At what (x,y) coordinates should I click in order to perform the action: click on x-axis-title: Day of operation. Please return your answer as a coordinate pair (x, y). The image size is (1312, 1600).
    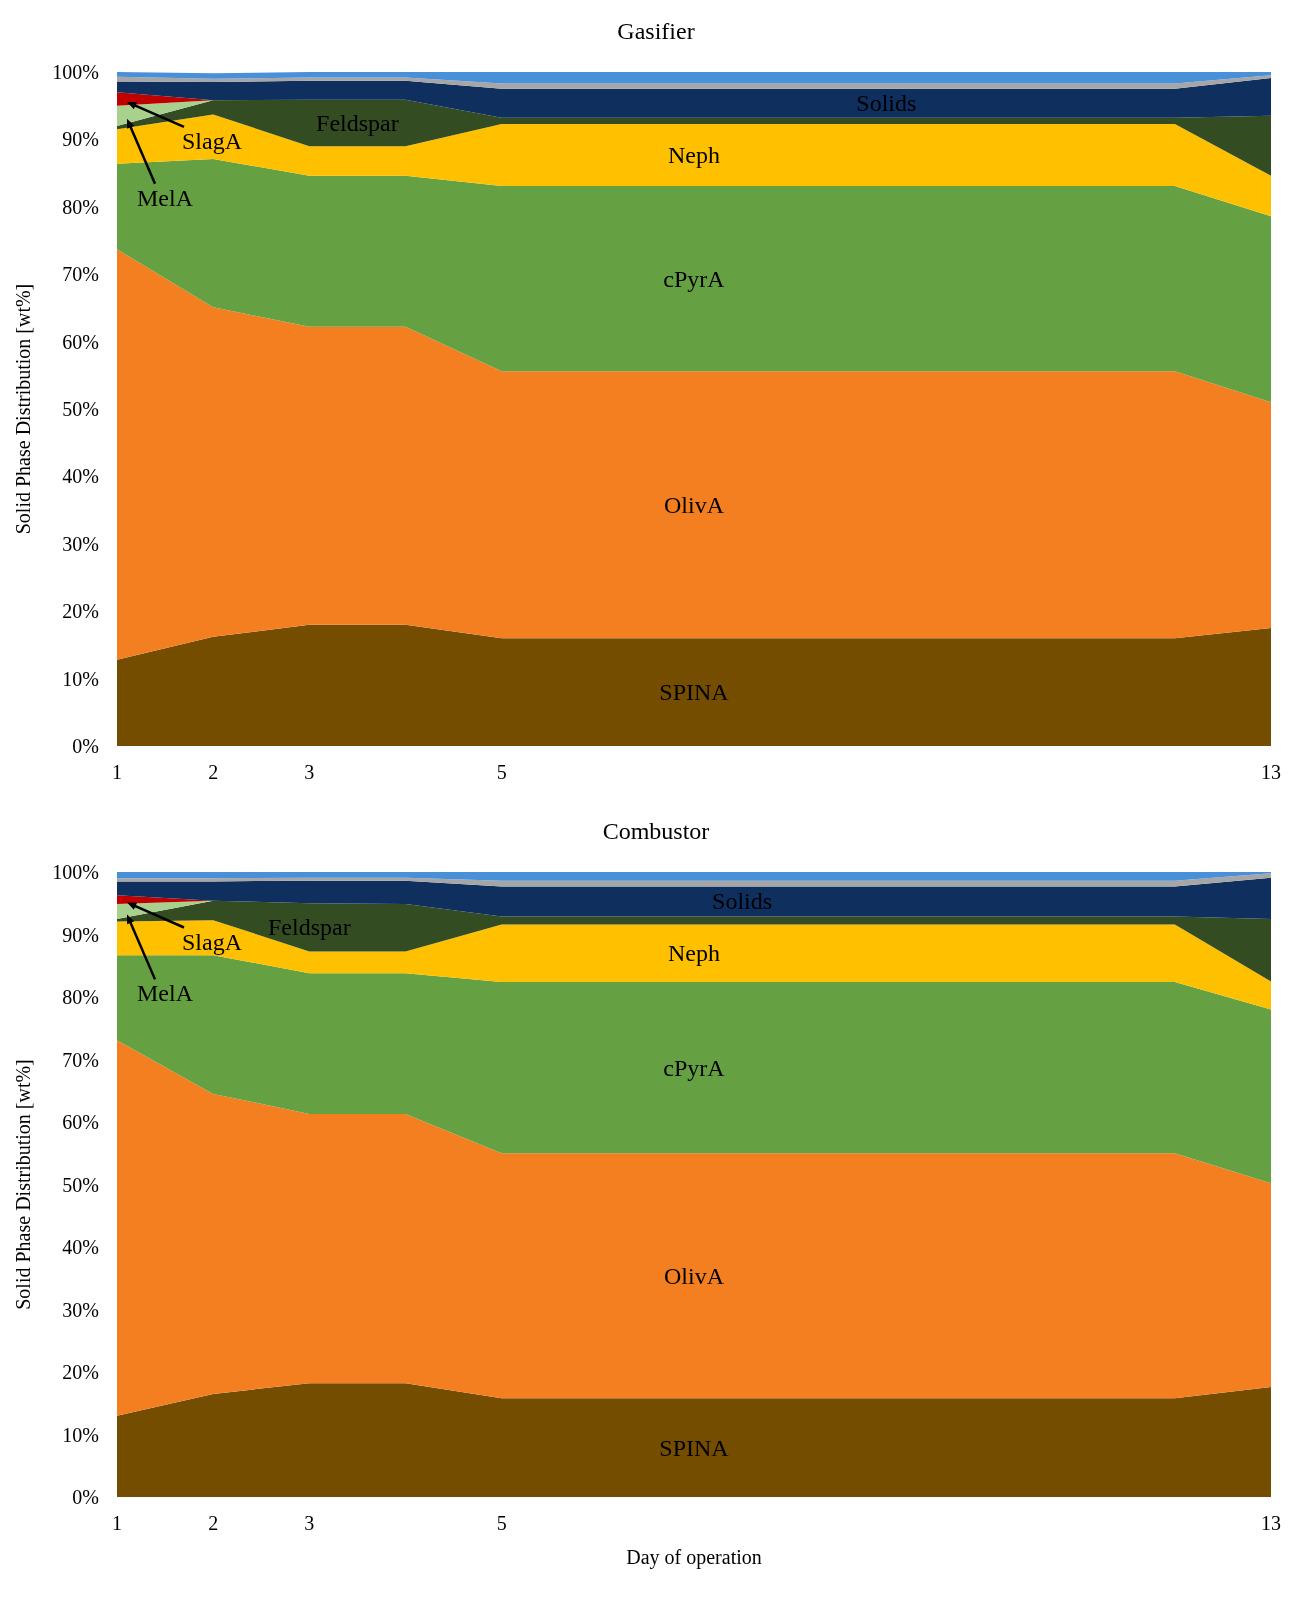
    Looking at the image, I should click on (694, 1557).